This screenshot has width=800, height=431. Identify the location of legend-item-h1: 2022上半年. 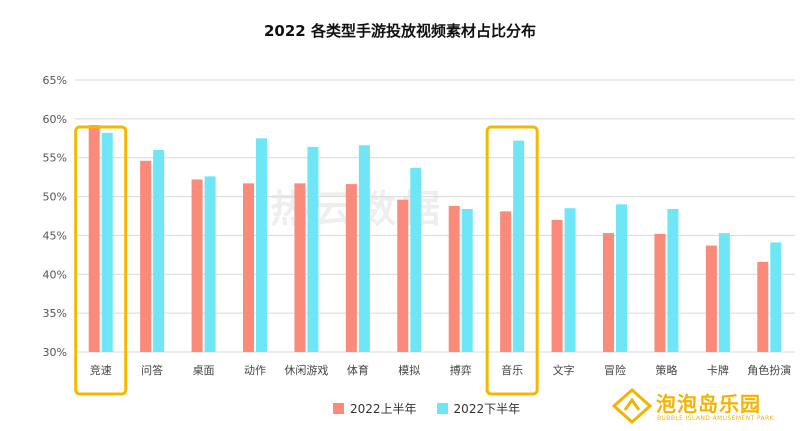
(375, 408).